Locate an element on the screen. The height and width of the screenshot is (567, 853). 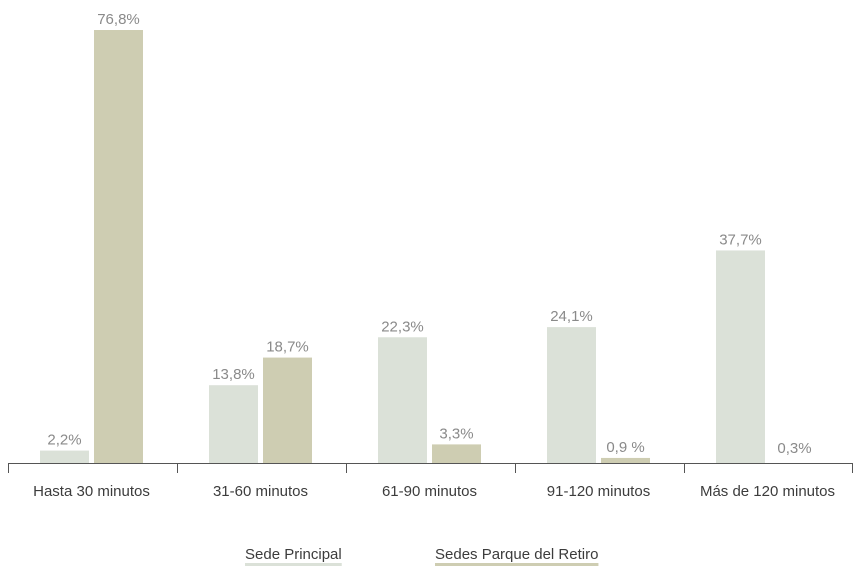
value-label: 24,1% is located at coordinates (571, 316).